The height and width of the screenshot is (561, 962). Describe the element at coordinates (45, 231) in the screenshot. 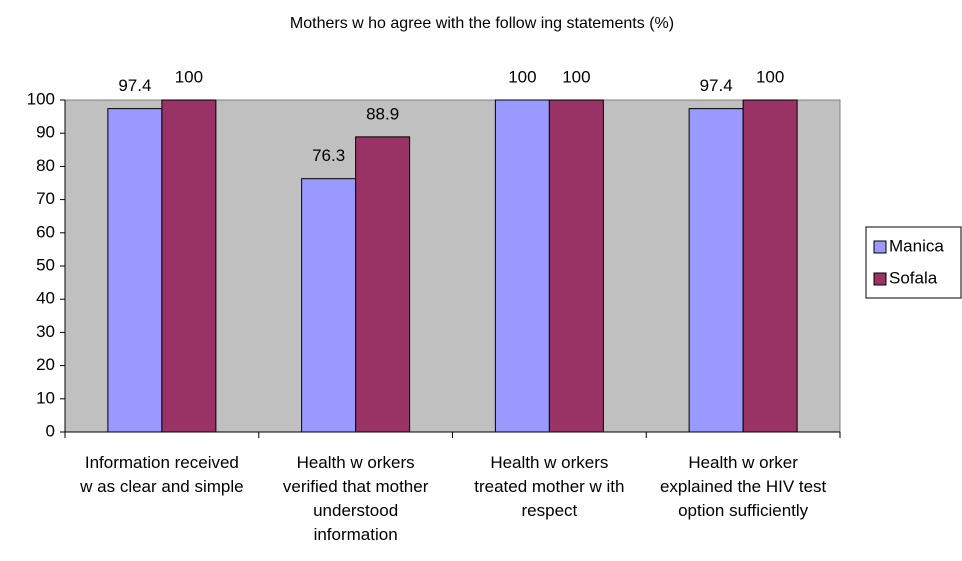

I see `y-tick-label: 60` at that location.